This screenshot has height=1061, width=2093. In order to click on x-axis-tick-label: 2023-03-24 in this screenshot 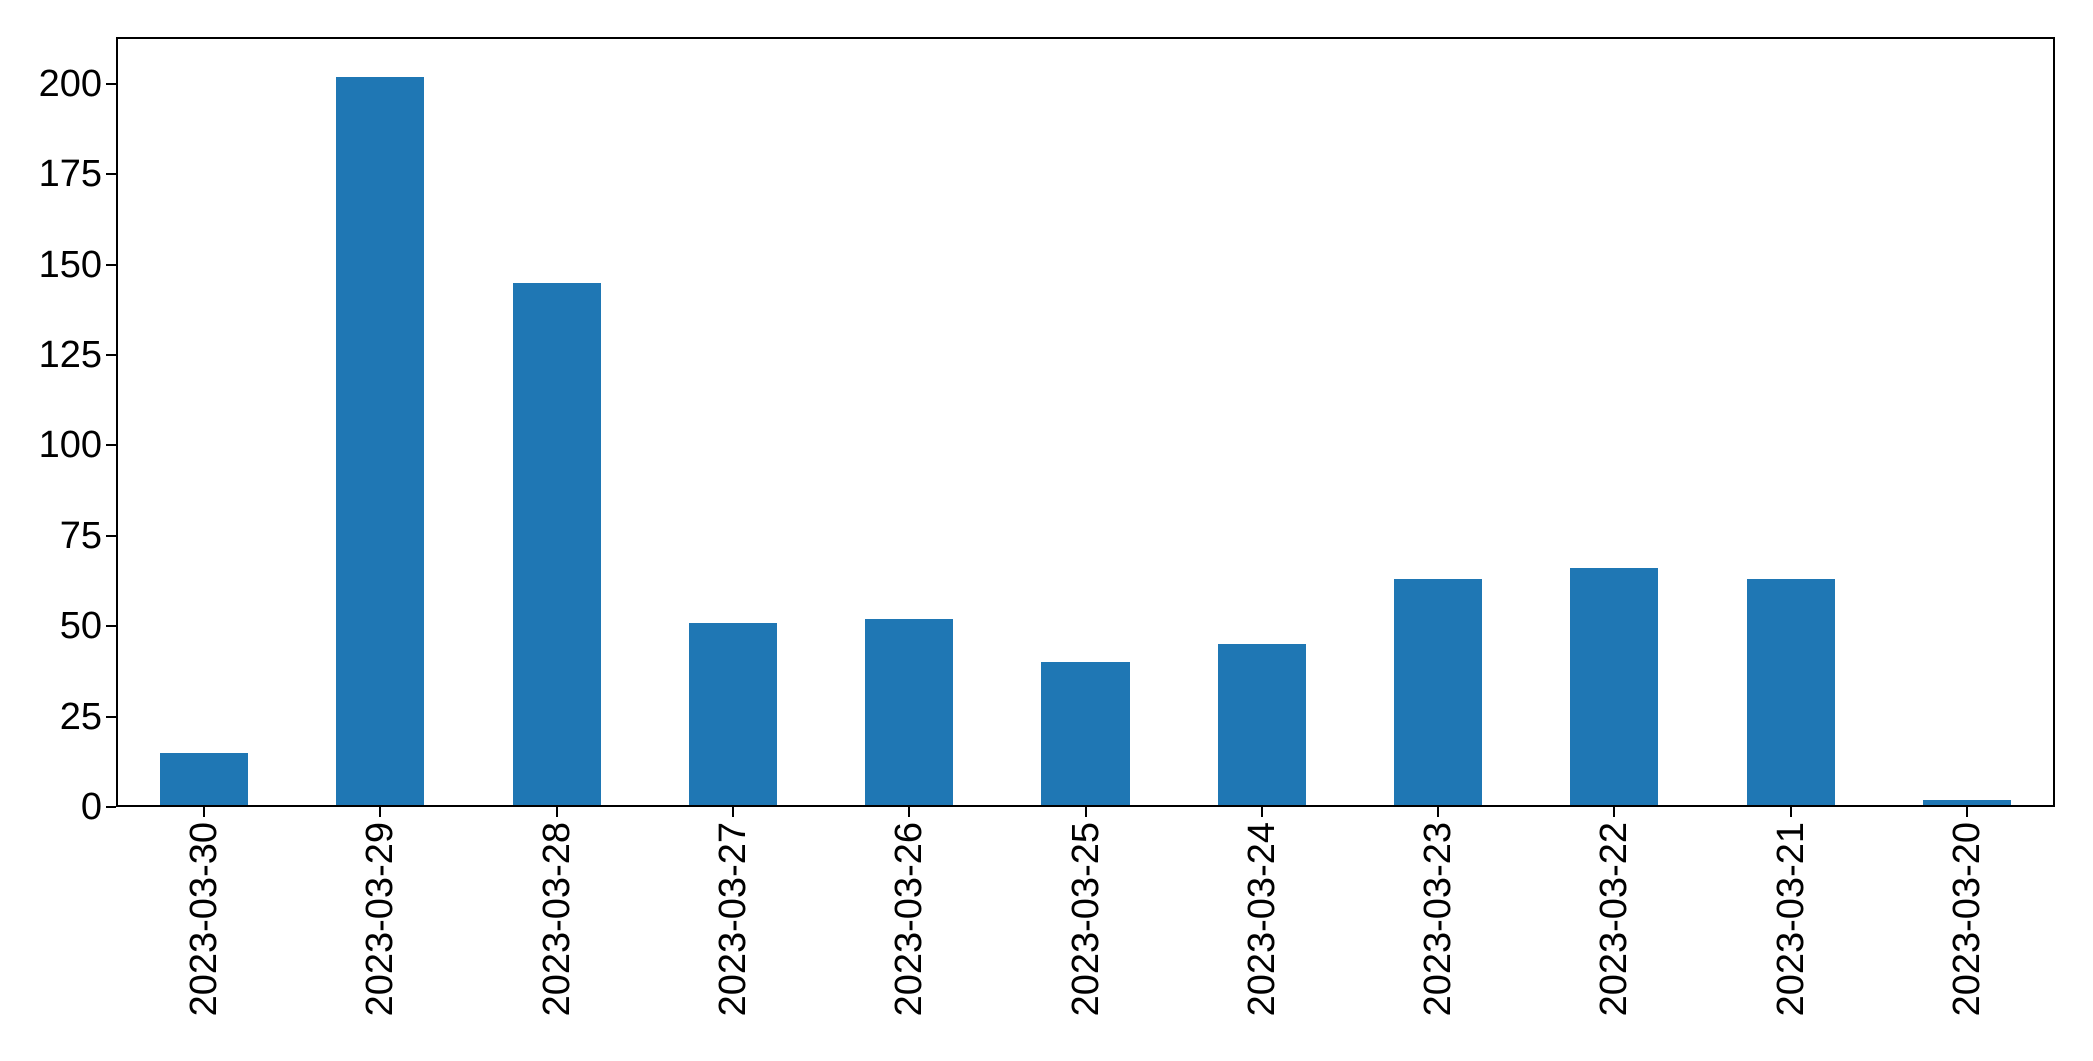, I will do `click(1261, 919)`.